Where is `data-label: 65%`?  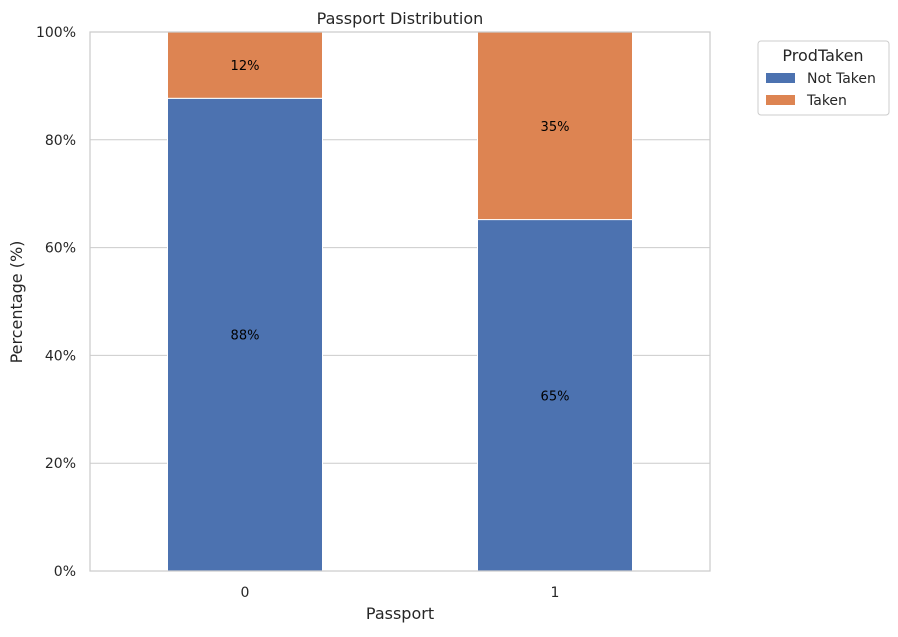
data-label: 65% is located at coordinates (555, 396).